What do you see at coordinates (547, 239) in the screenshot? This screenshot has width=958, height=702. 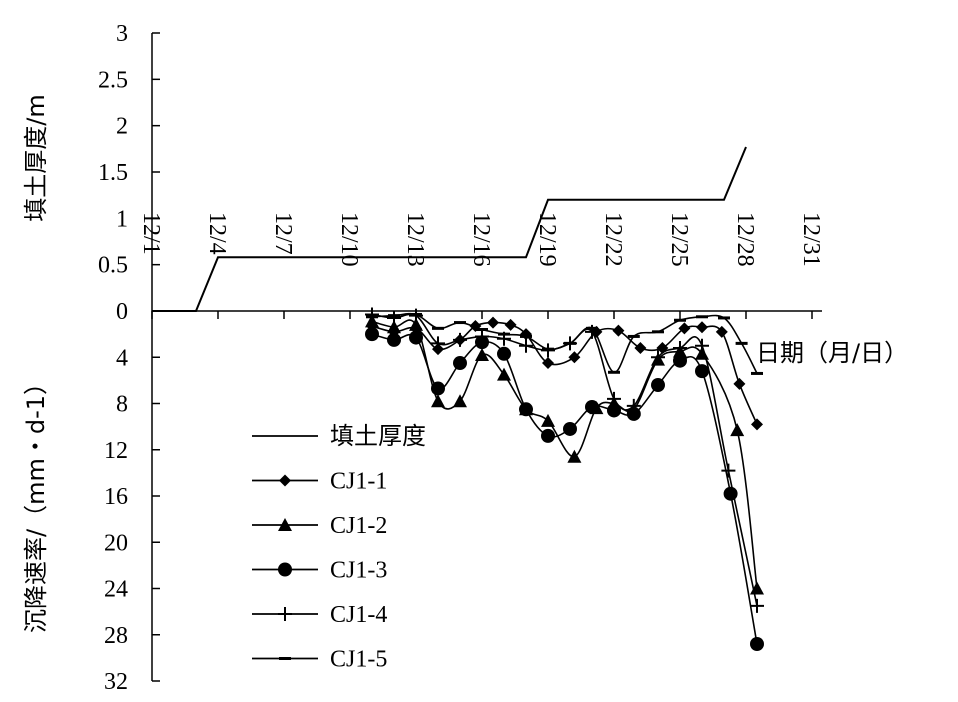 I see `x-tick-label: 12/19` at bounding box center [547, 239].